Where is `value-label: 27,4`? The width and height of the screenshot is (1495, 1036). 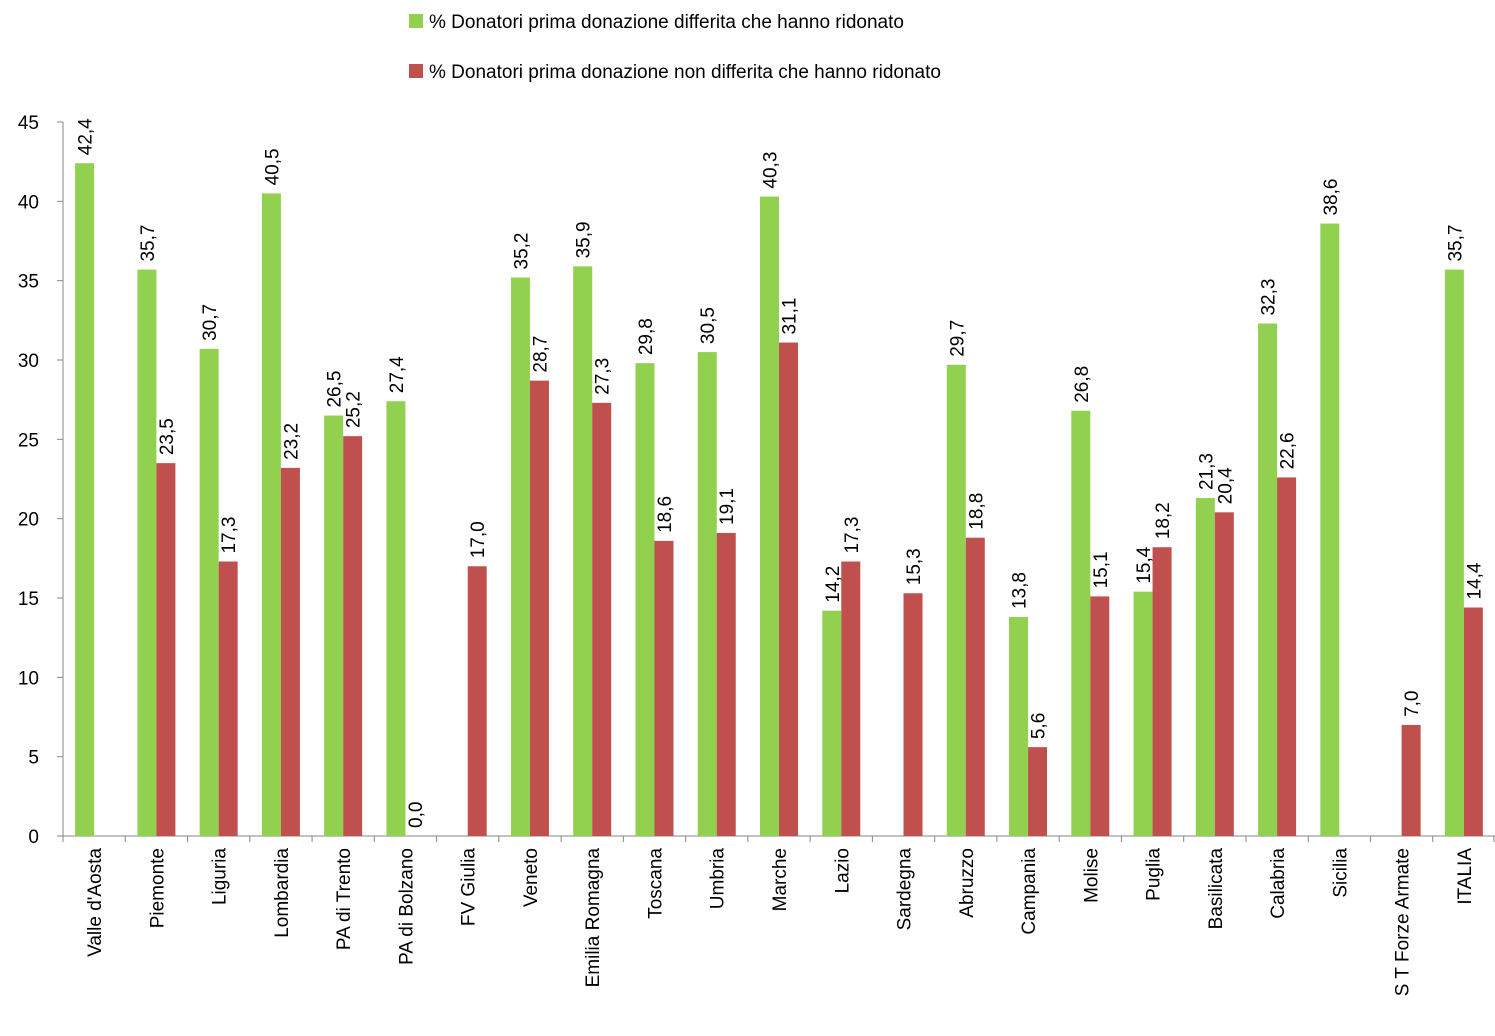 value-label: 27,4 is located at coordinates (397, 374).